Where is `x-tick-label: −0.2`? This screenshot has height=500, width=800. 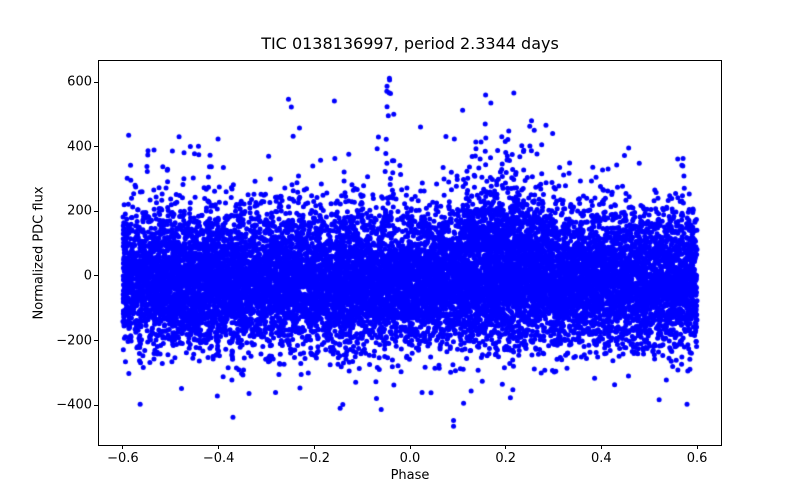 x-tick-label: −0.2 is located at coordinates (314, 458).